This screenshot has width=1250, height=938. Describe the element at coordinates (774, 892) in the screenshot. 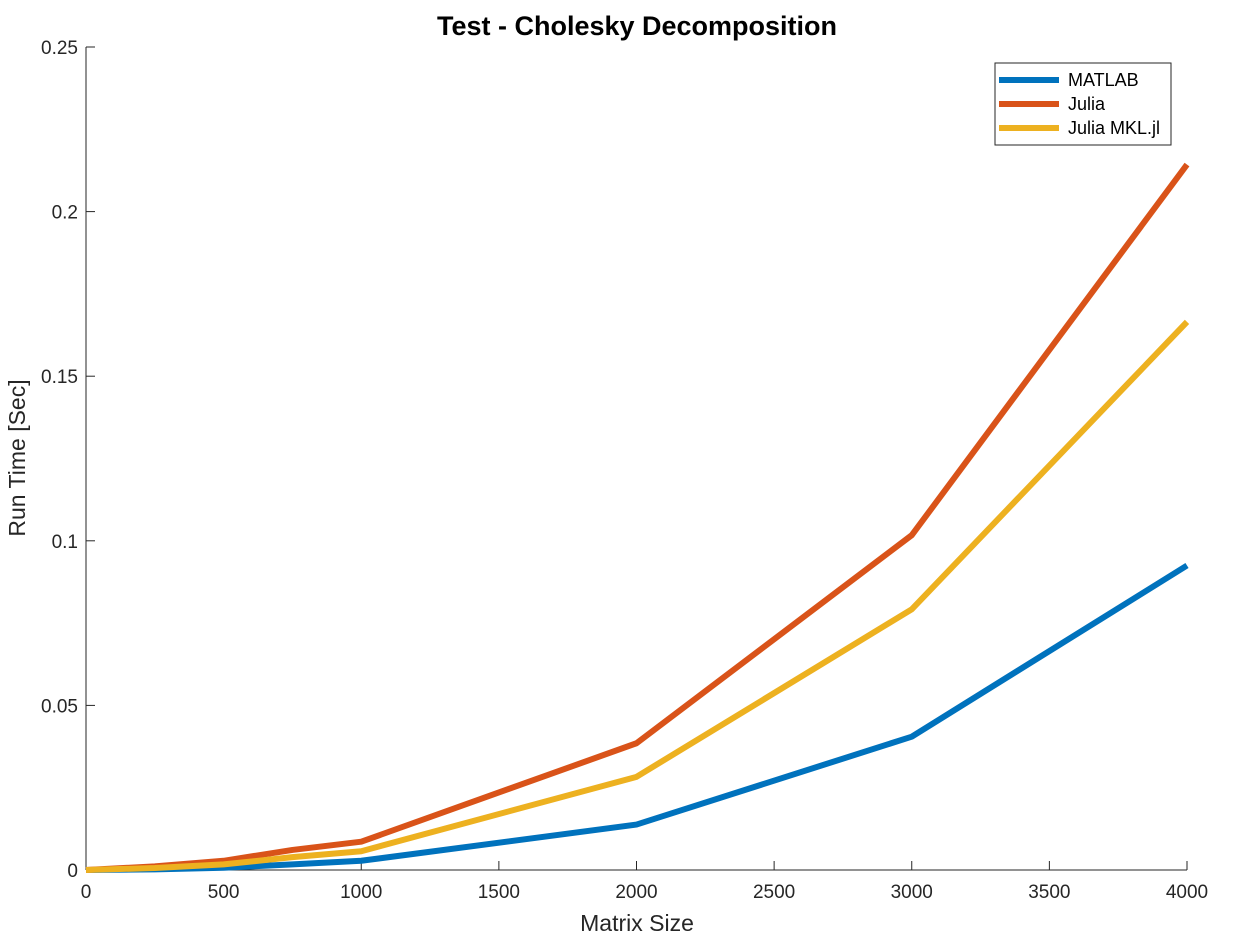

I see `x-tick-label: 2500` at that location.